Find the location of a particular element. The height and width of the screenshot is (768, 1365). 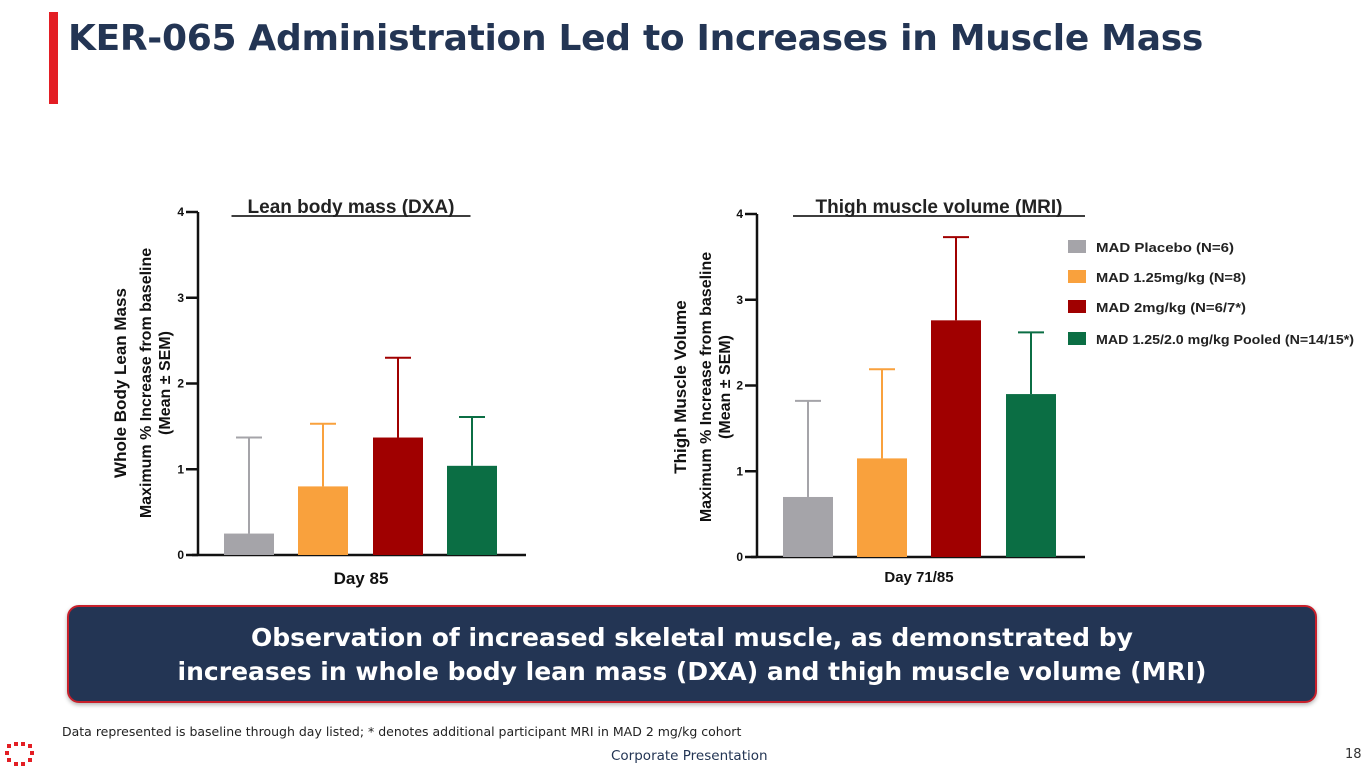

legend-label-4: MAD 1.25/2.0 mg/kg Pooled (N=14/15*) is located at coordinates (1225, 339).